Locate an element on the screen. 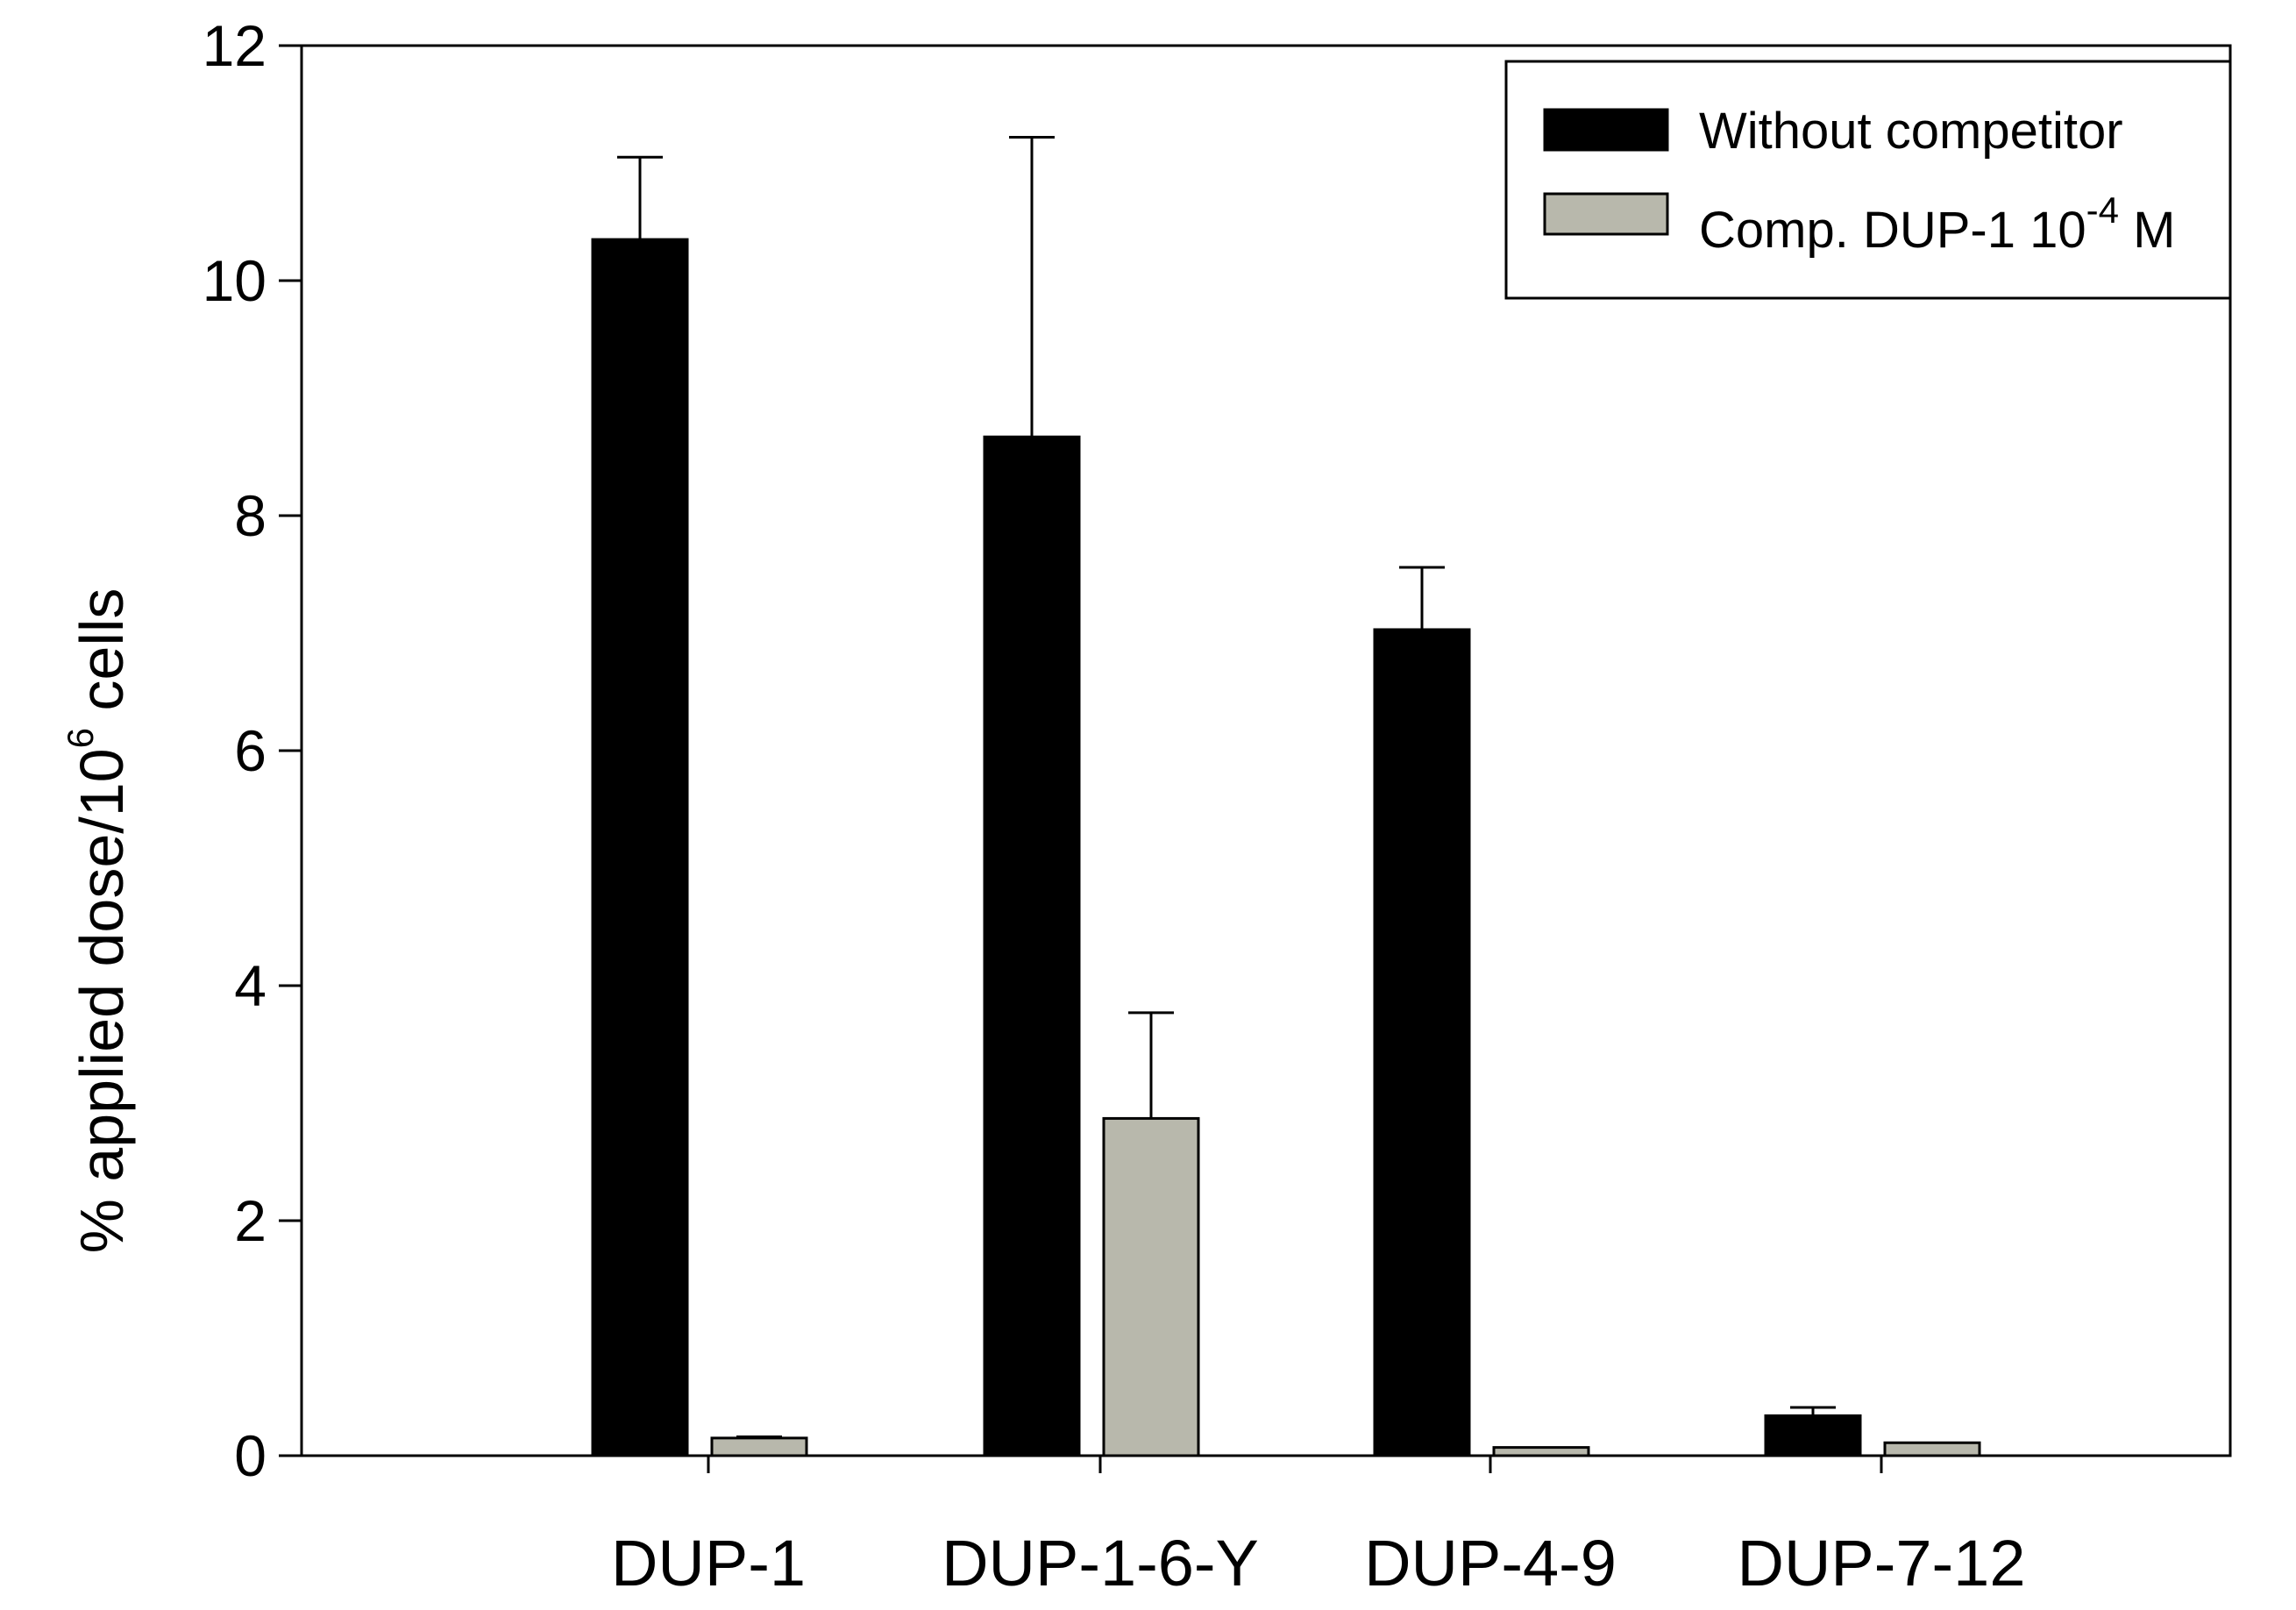 The width and height of the screenshot is (2296, 1610). x-tick-label: DUP-7-12 is located at coordinates (1882, 1563).